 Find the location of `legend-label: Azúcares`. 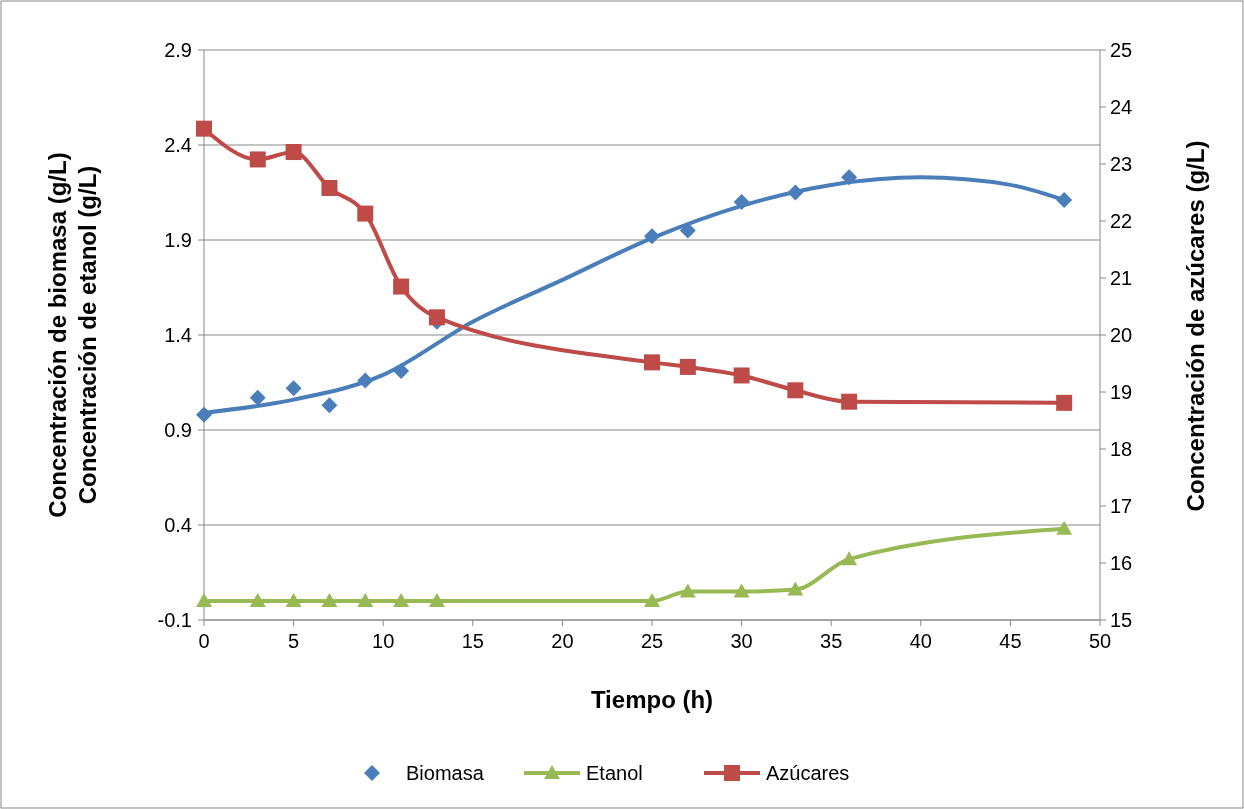

legend-label: Azúcares is located at coordinates (808, 773).